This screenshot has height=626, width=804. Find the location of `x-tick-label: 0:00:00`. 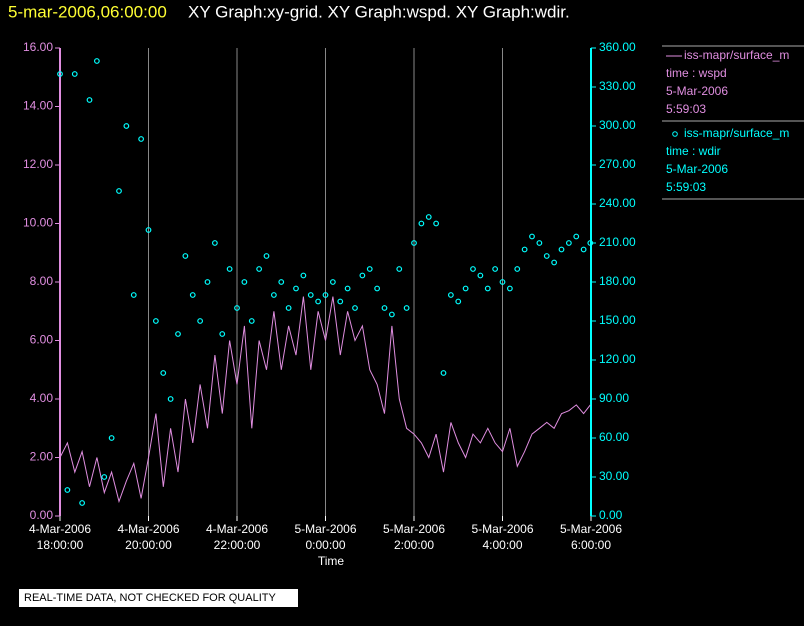

x-tick-label: 0:00:00 is located at coordinates (325, 545).